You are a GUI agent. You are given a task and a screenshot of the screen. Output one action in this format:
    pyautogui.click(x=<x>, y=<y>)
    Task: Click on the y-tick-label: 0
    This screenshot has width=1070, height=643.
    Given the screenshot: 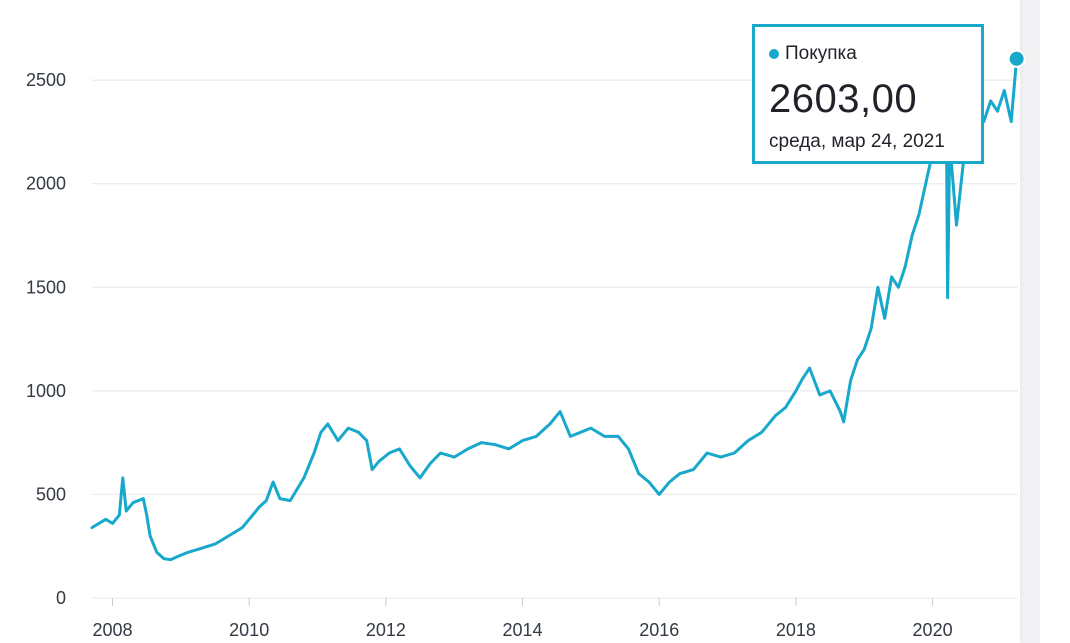 What is the action you would take?
    pyautogui.click(x=61, y=598)
    